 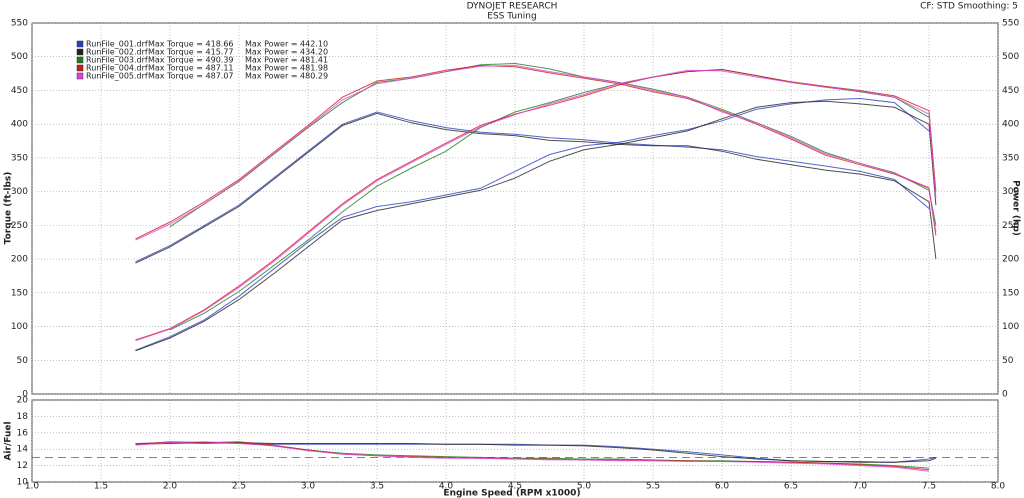 I want to click on y-tick-label: 300, so click(x=19, y=192).